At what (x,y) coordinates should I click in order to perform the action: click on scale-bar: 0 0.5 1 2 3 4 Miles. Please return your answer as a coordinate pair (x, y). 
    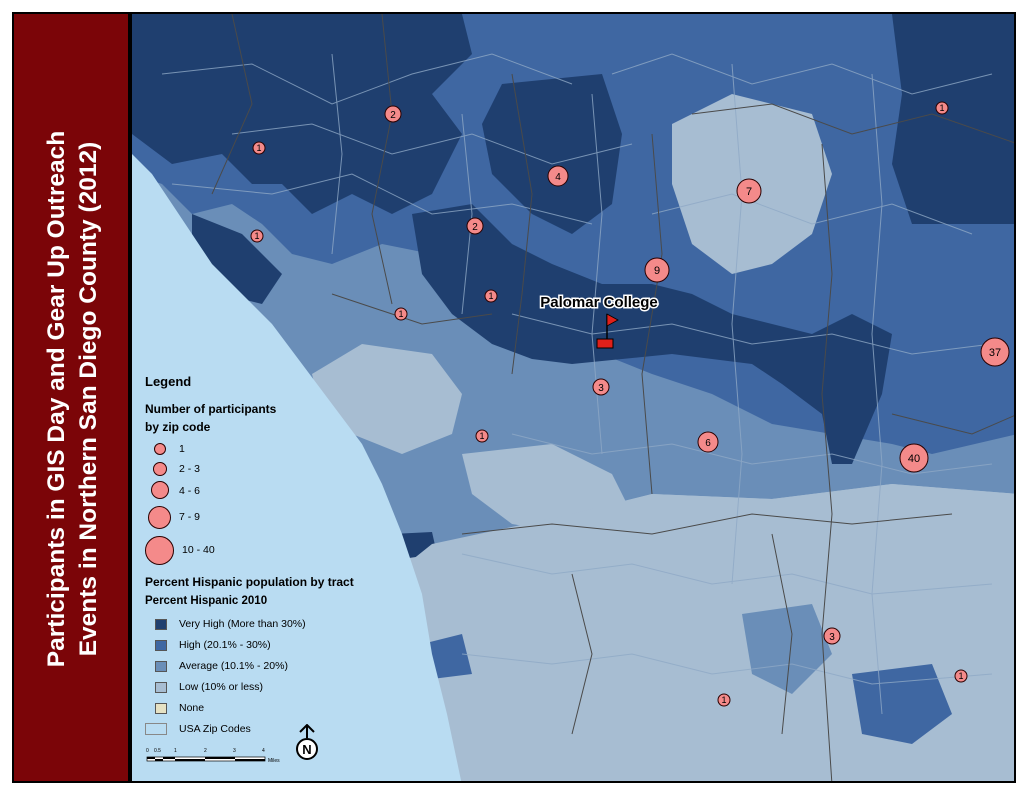
    Looking at the image, I should click on (215, 757).